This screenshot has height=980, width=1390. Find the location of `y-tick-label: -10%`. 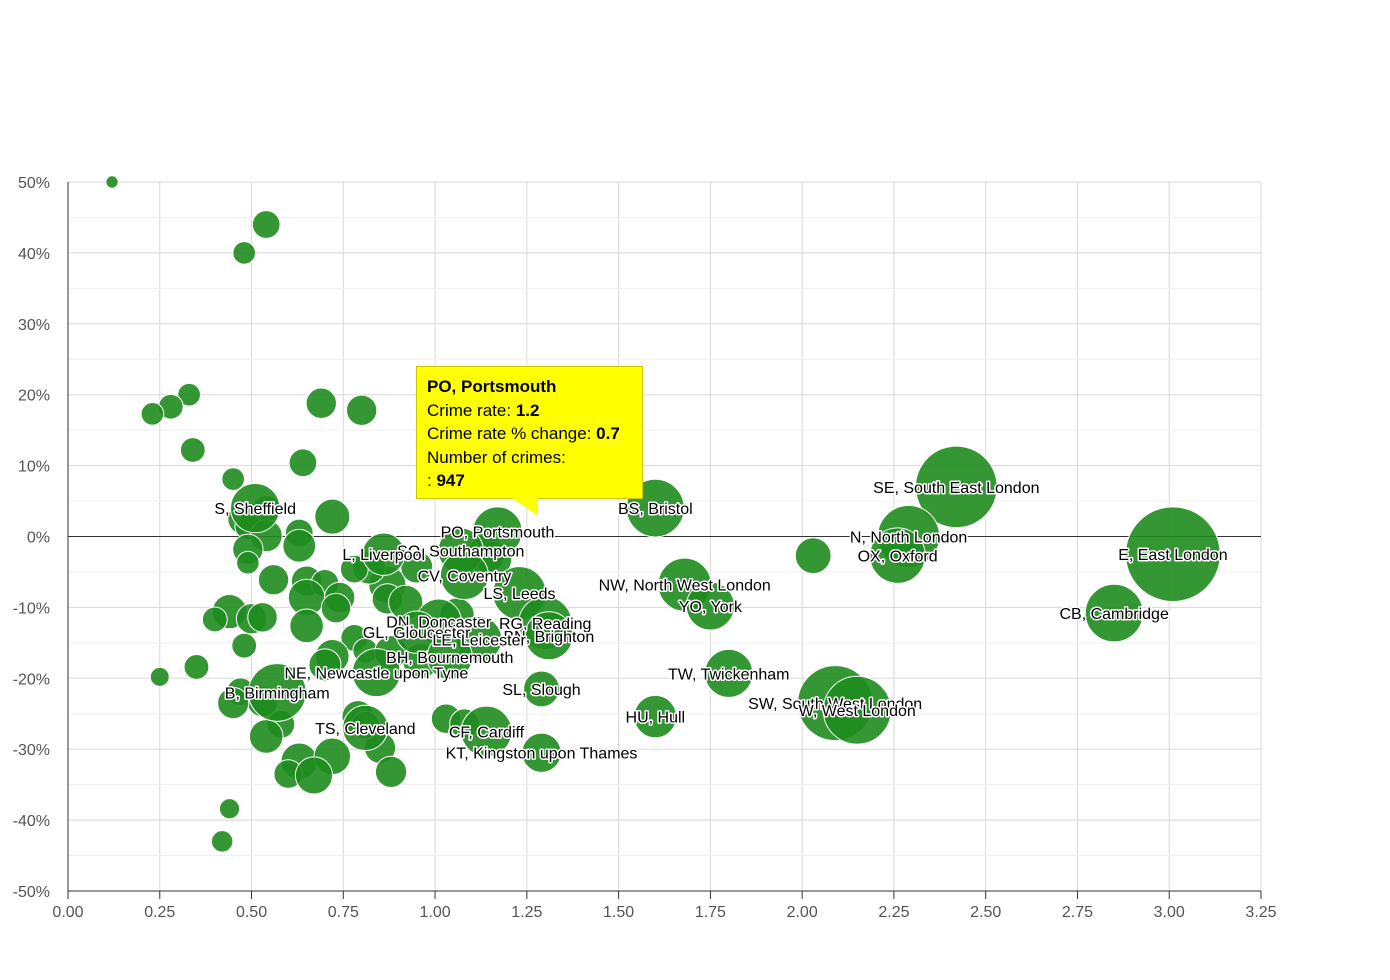

y-tick-label: -10% is located at coordinates (31, 608).